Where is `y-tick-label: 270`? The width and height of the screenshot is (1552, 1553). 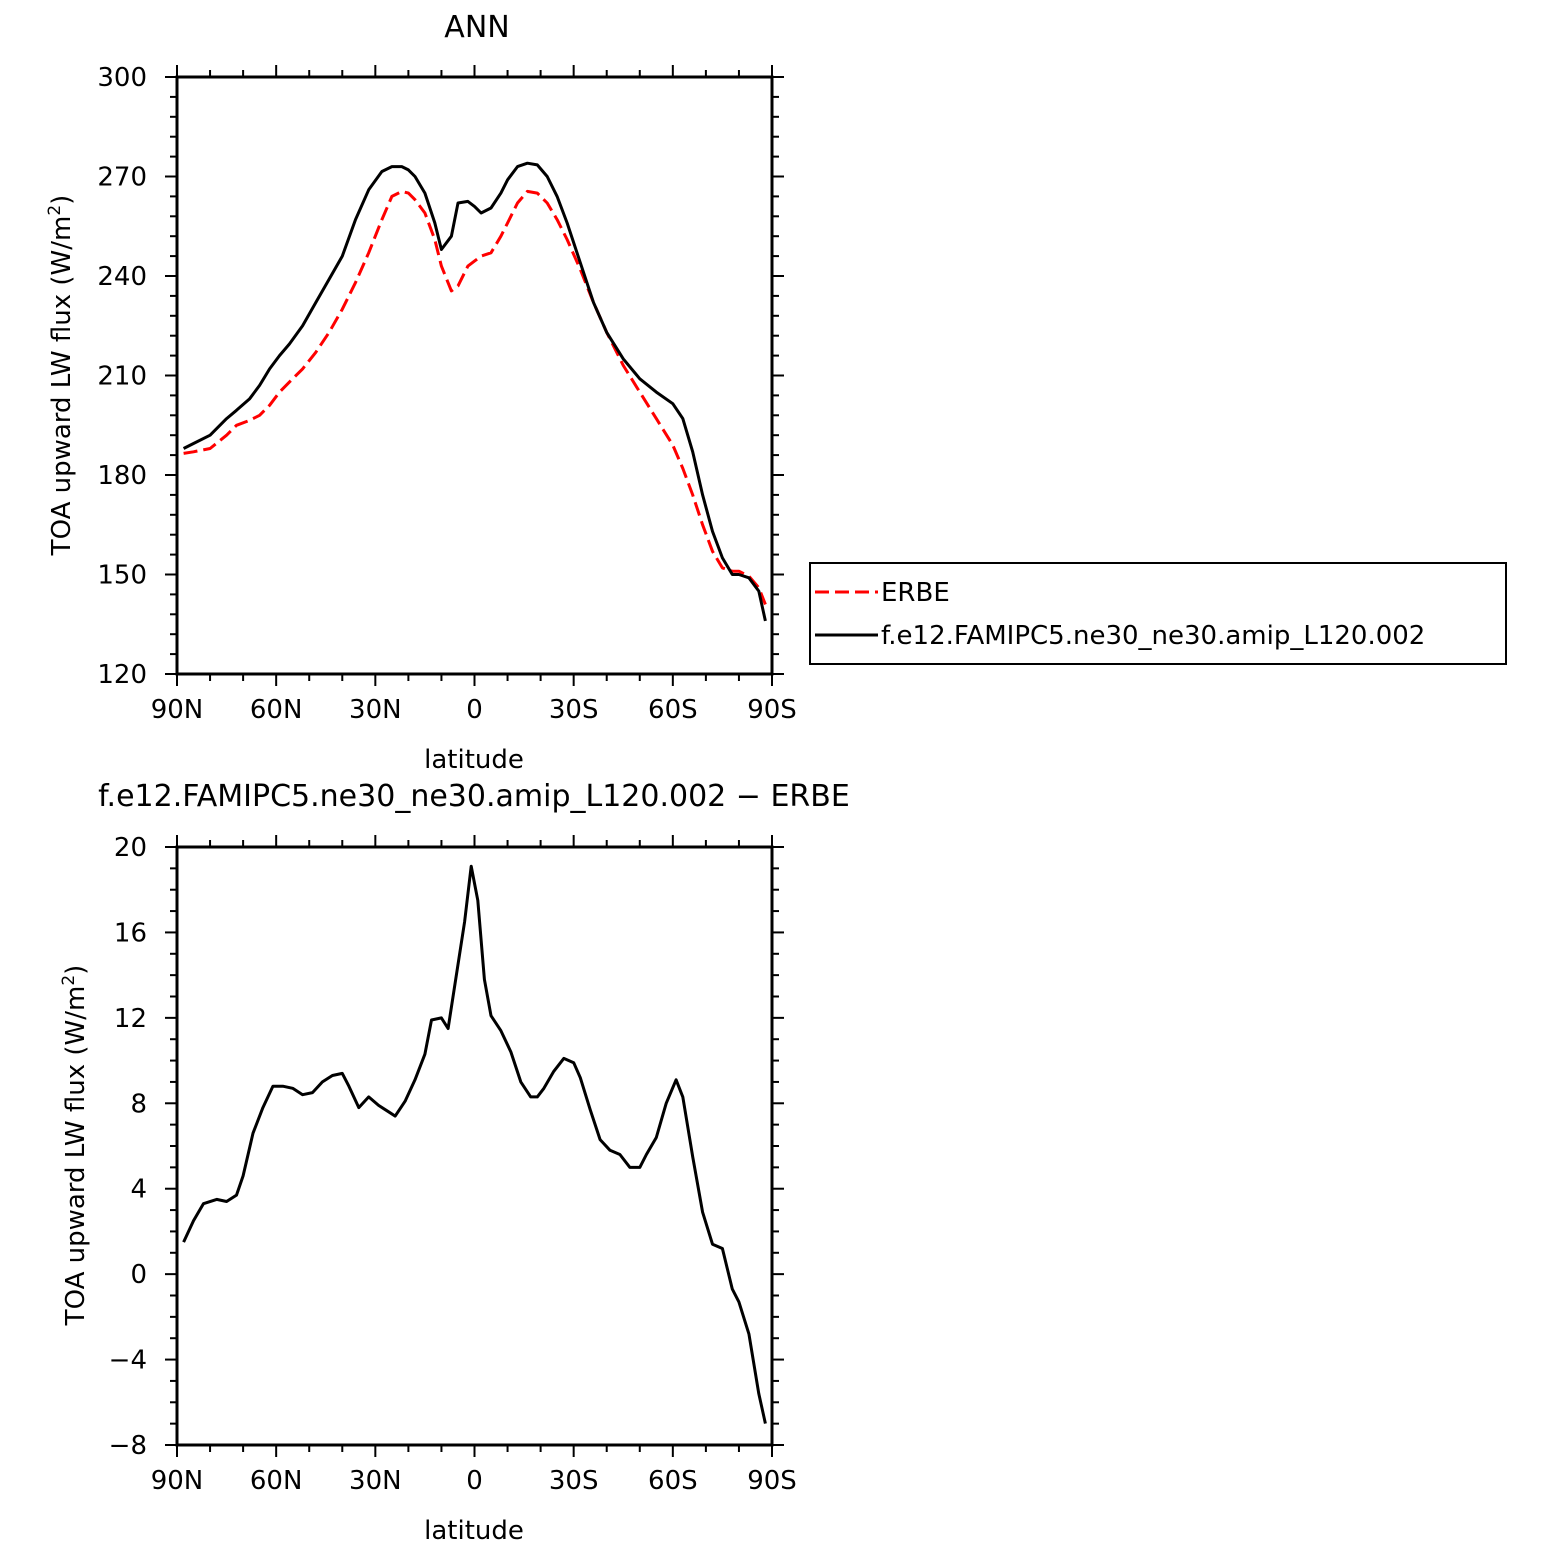 y-tick-label: 270 is located at coordinates (122, 178).